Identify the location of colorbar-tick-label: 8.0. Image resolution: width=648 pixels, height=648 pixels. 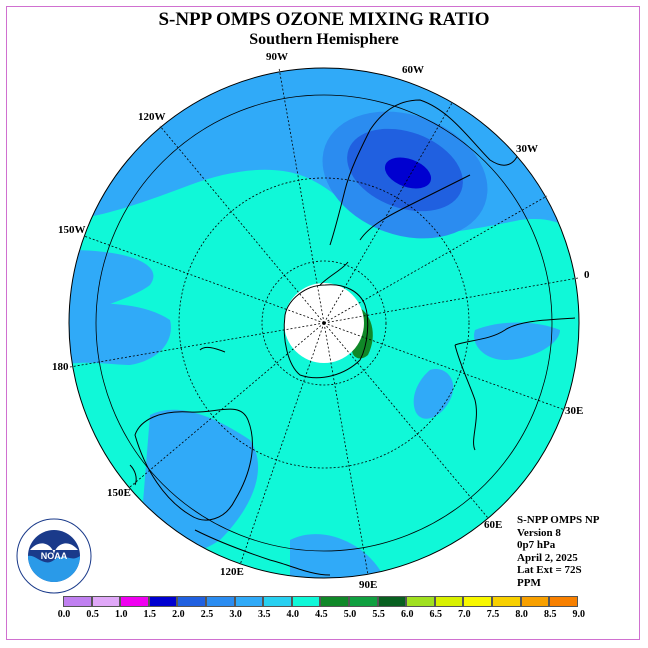
(521, 614).